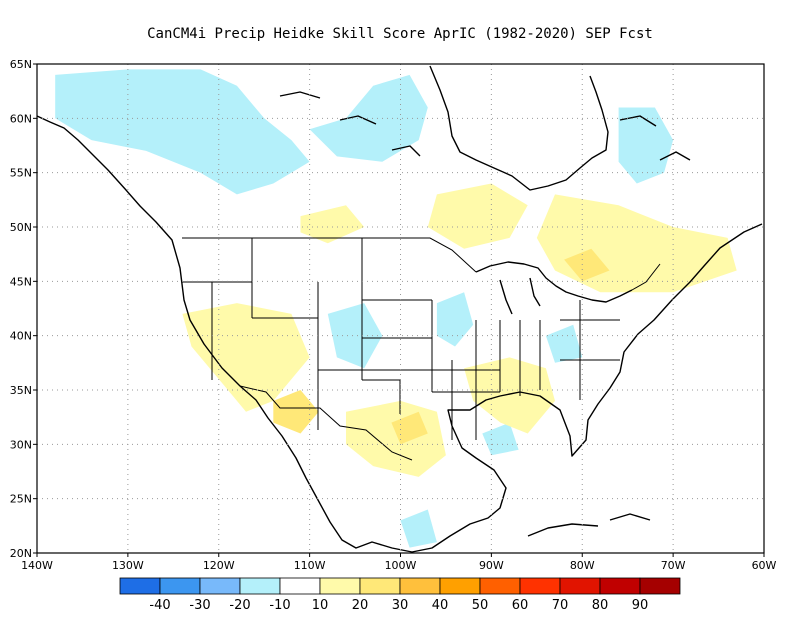  I want to click on lon-tick-label: 70W, so click(673, 565).